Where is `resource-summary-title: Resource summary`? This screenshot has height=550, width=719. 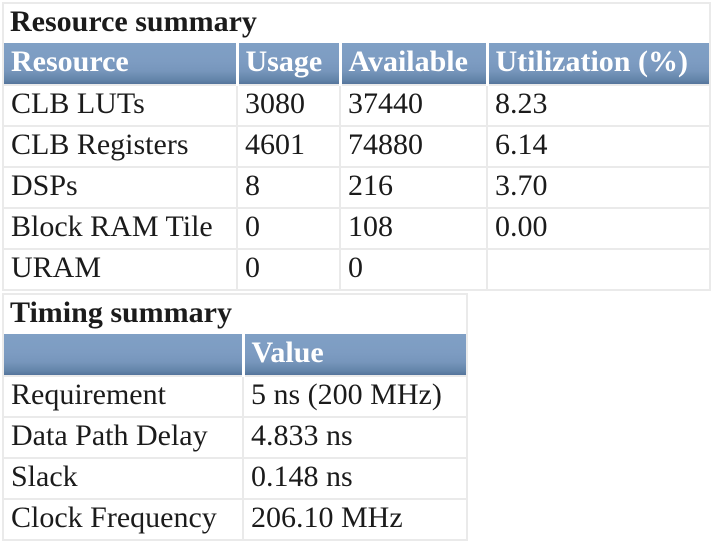
resource-summary-title: Resource summary is located at coordinates (356, 22).